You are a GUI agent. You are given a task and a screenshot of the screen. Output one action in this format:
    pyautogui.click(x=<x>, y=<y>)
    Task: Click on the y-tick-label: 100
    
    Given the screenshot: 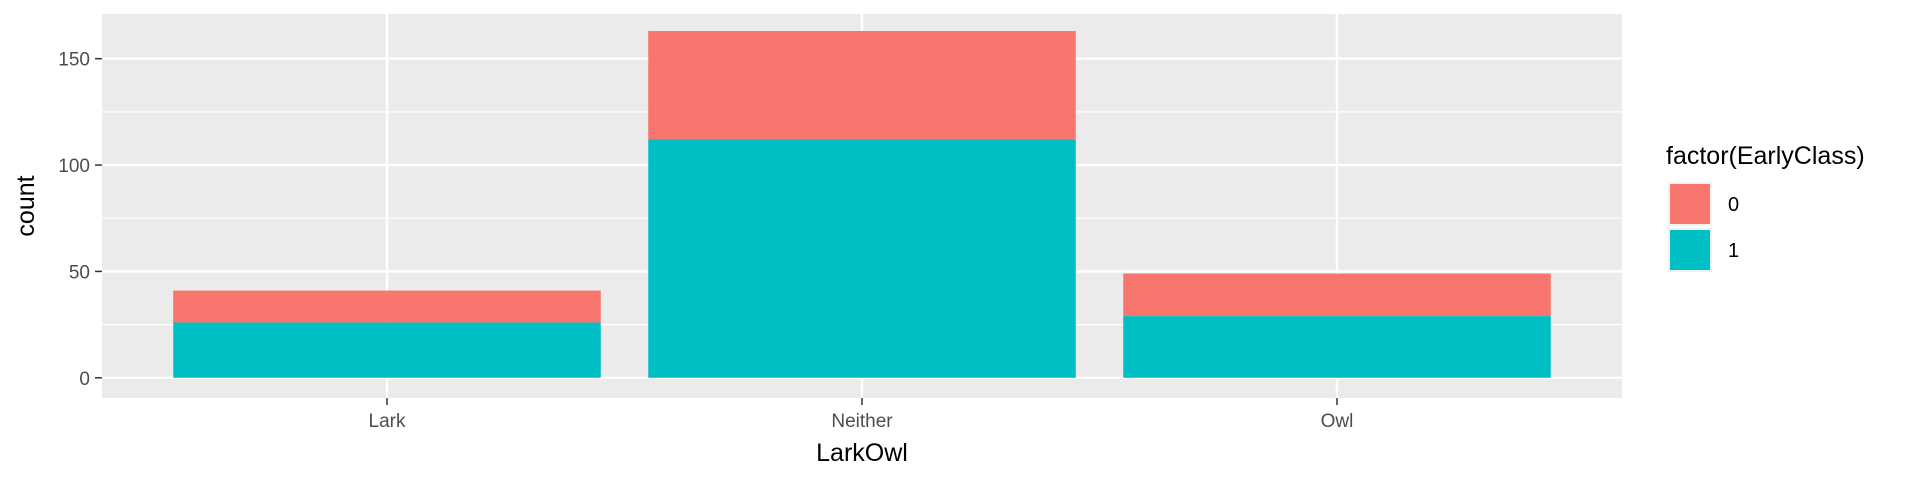 What is the action you would take?
    pyautogui.click(x=74, y=166)
    